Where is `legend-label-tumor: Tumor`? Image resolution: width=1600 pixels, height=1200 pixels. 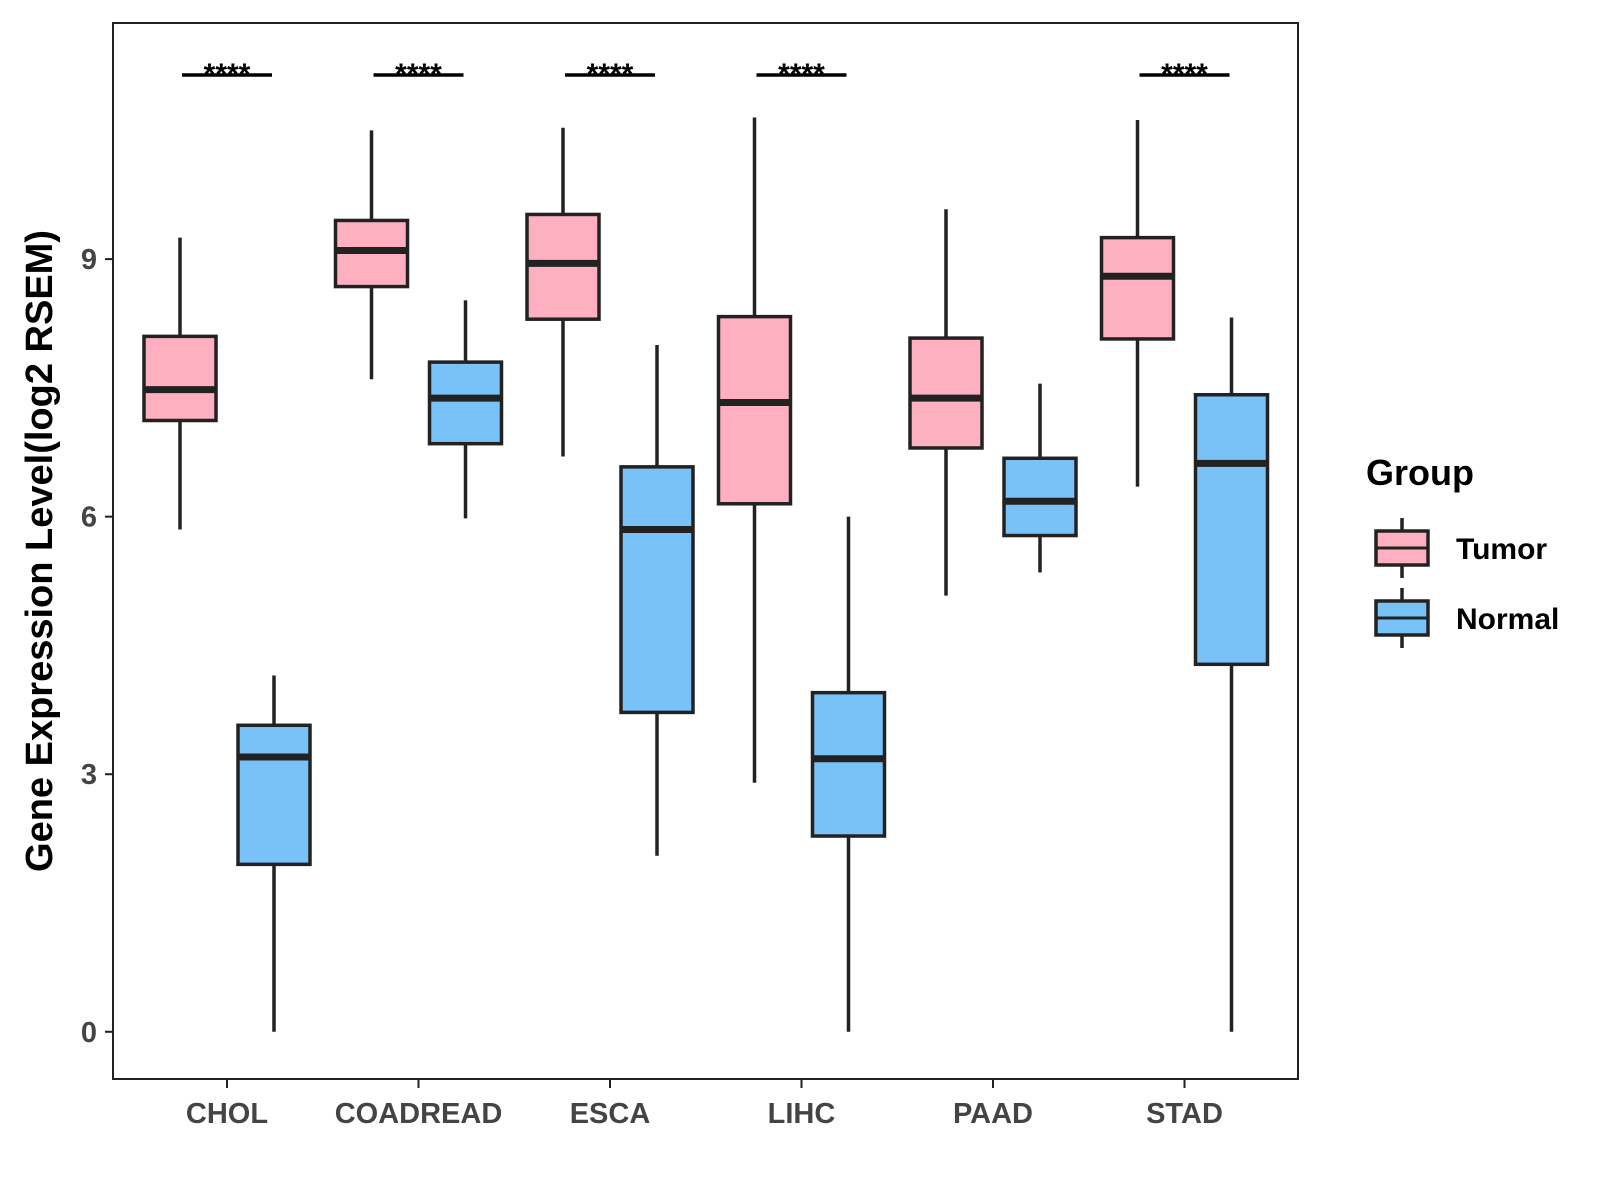 legend-label-tumor: Tumor is located at coordinates (1501, 549).